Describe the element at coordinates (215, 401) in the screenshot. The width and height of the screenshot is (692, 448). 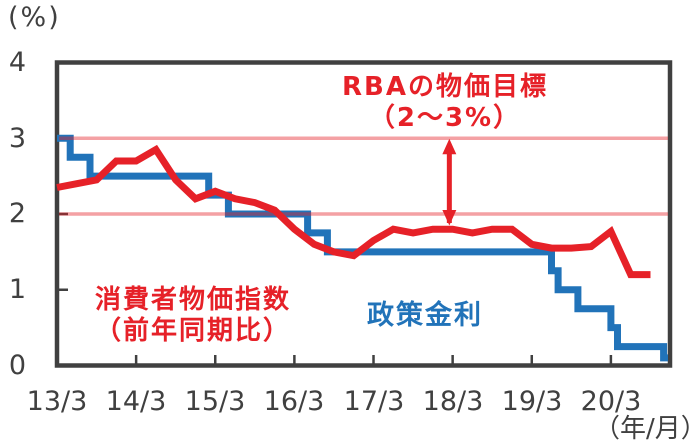
I see `x-axis-tick-label-15-3: 15/3` at that location.